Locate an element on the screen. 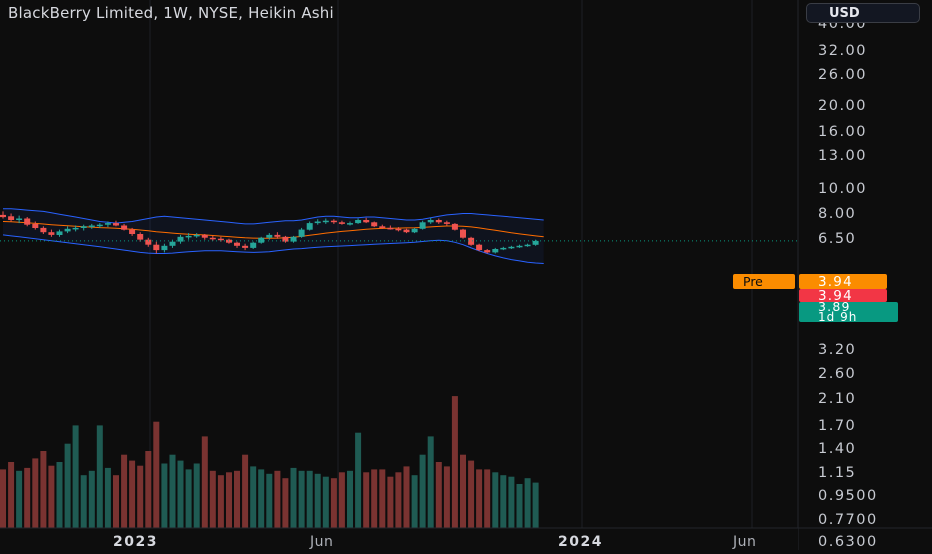  y-tick-label: 0.9500 is located at coordinates (848, 496).